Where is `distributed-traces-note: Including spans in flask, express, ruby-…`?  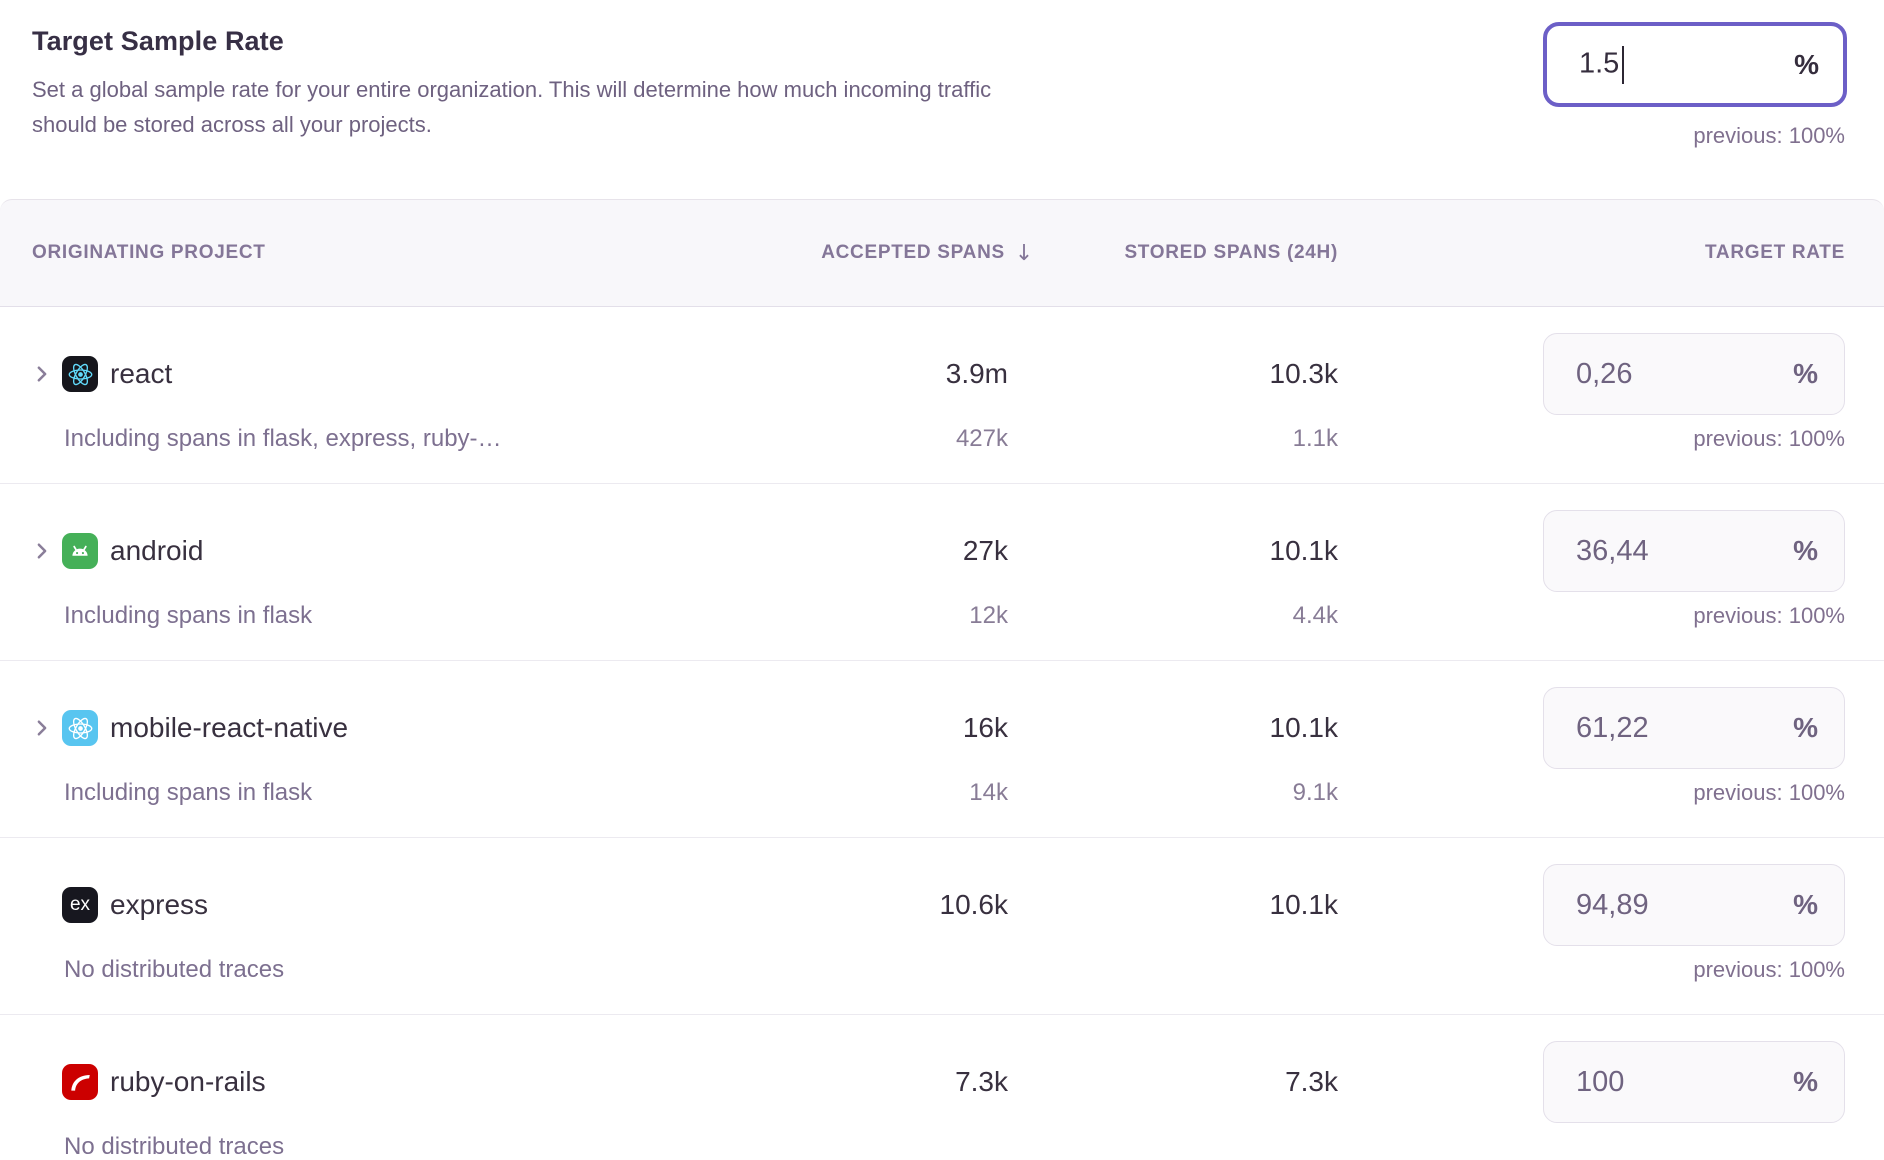
distributed-traces-note: Including spans in flask, express, ruby-… is located at coordinates (283, 438).